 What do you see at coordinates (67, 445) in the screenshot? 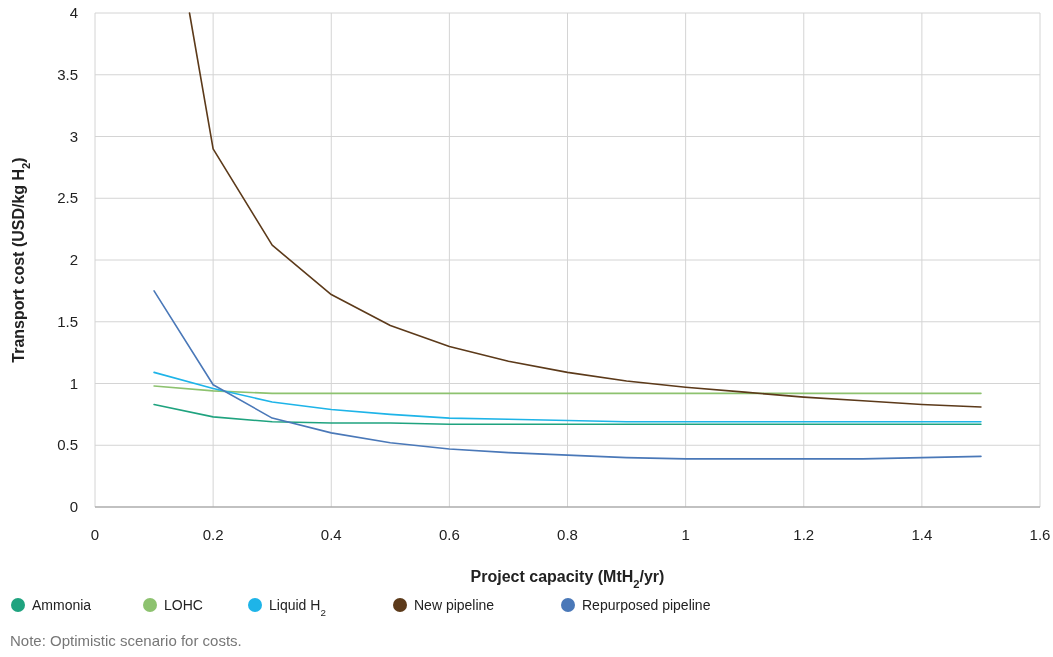
I see `y-tick-label: 0.5` at bounding box center [67, 445].